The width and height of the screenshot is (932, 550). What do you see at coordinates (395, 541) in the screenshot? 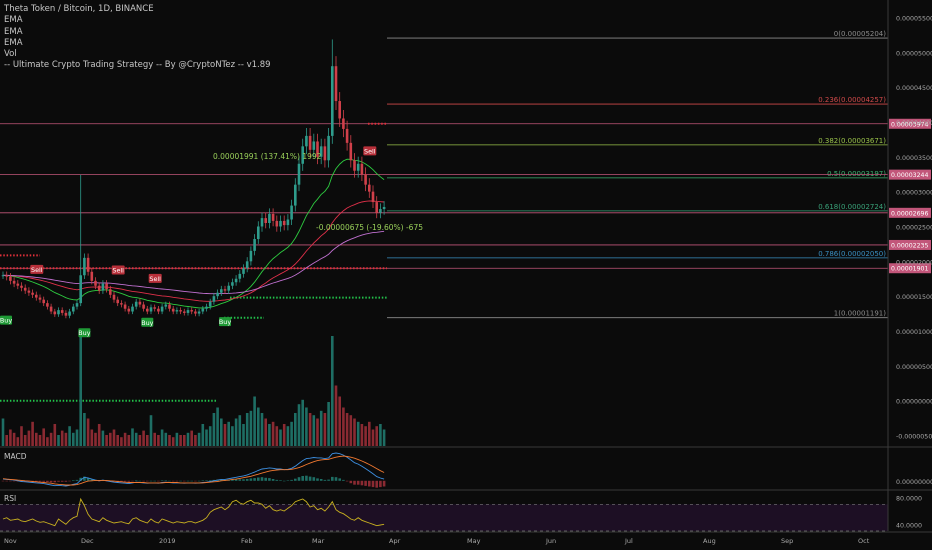
I see `time-tick-label: Apr` at bounding box center [395, 541].